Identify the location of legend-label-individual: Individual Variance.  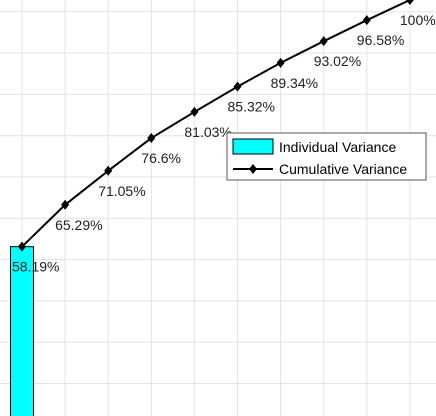
(337, 147).